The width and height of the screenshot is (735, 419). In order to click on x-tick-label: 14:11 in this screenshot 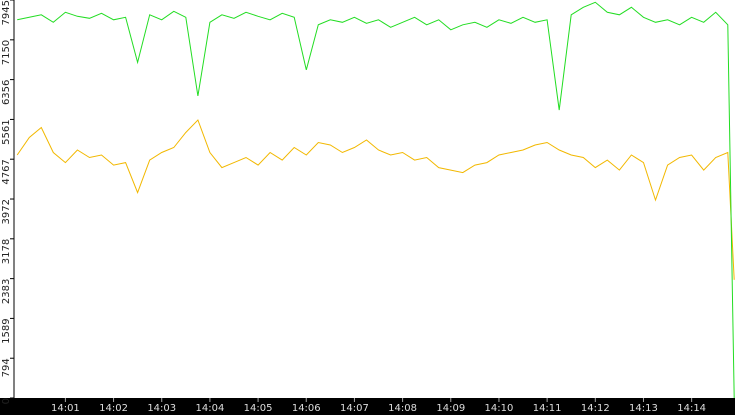, I will do `click(547, 408)`.